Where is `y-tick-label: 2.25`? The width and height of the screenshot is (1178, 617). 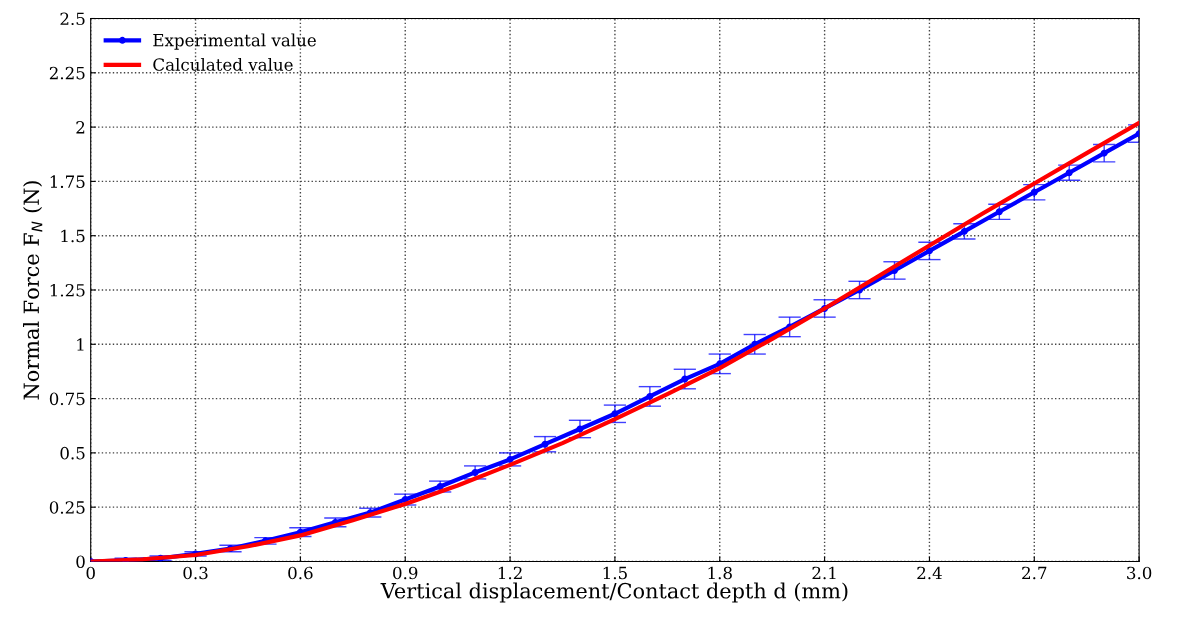
y-tick-label: 2.25 is located at coordinates (67, 73).